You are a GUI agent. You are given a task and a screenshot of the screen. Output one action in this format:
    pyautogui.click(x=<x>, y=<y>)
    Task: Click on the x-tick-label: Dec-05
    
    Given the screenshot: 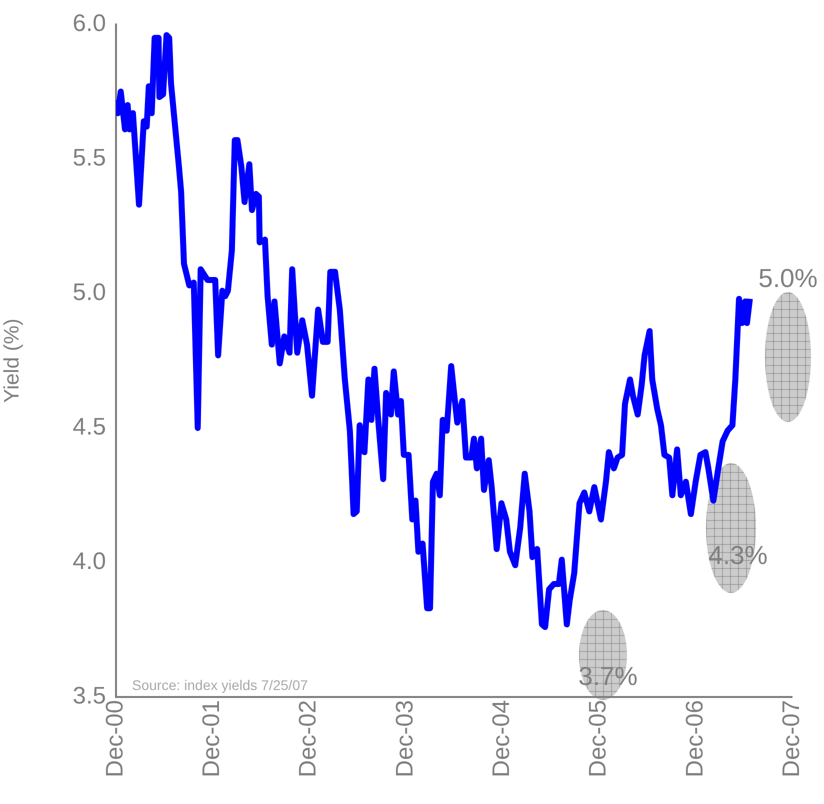 What is the action you would take?
    pyautogui.click(x=598, y=739)
    